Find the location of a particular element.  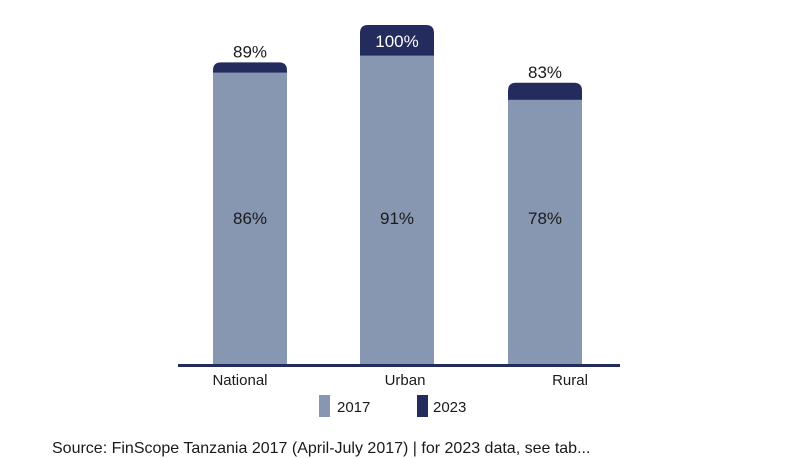

category-label-rural: Rural is located at coordinates (570, 380).